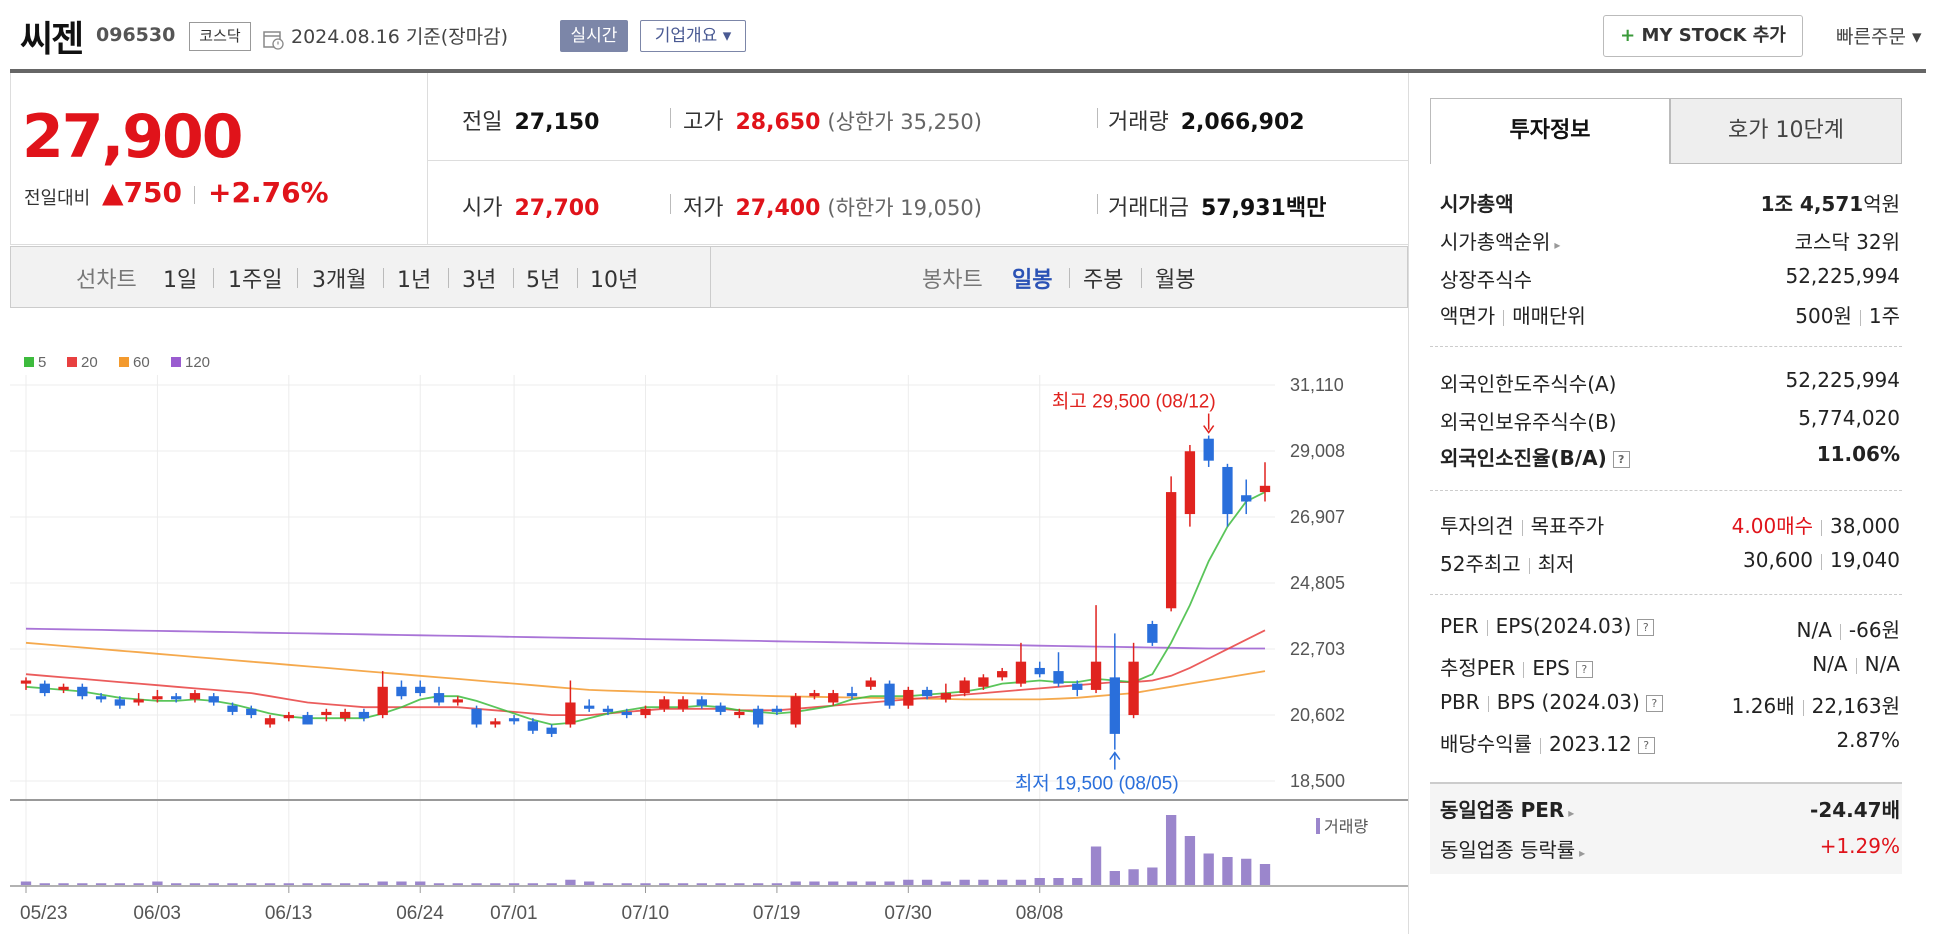  Describe the element at coordinates (1550, 131) in the screenshot. I see `tab-invest-info: 투자정보` at that location.